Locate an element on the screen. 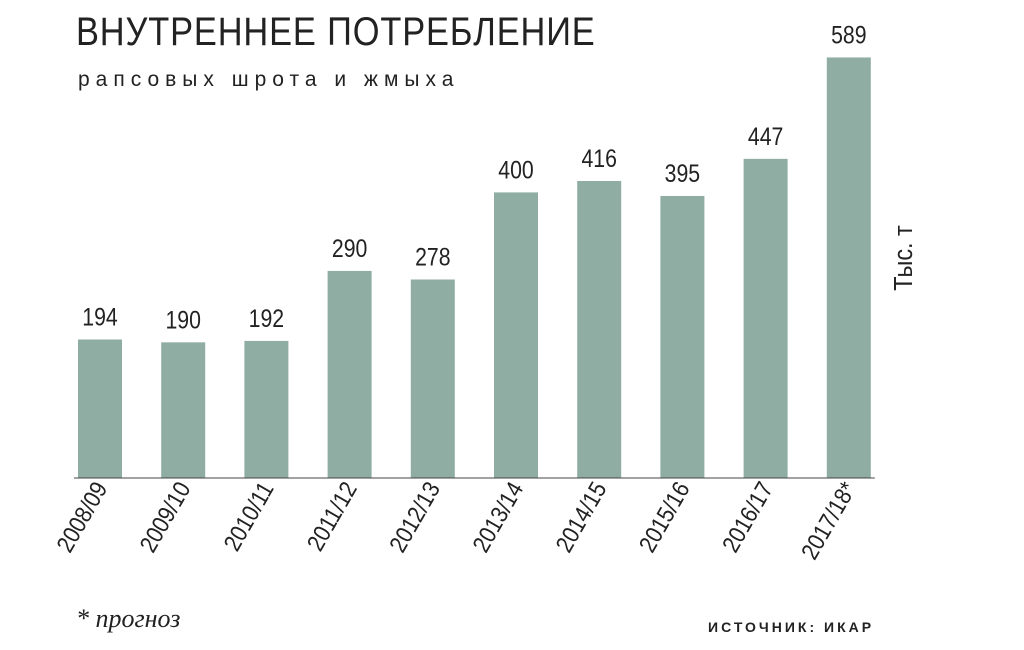  chart-title: ВНУТРЕННЕЕ ПОТРЕБЛЕНИЕ is located at coordinates (336, 32).